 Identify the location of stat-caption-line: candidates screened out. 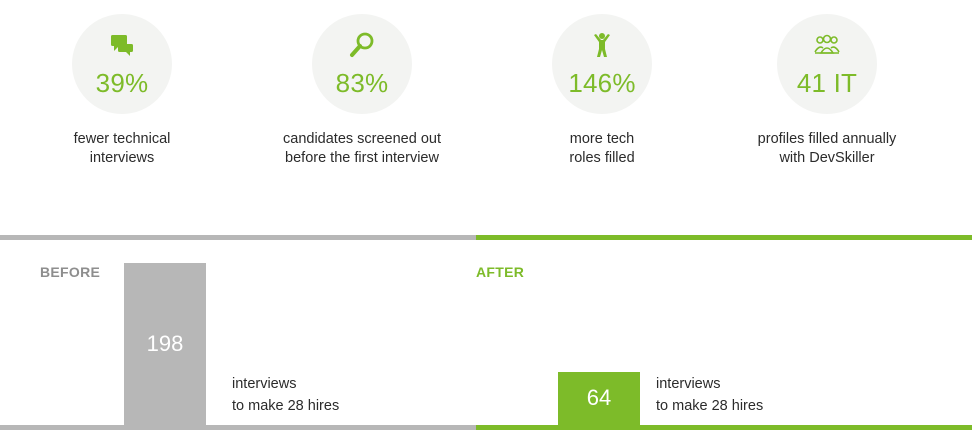
(362, 139).